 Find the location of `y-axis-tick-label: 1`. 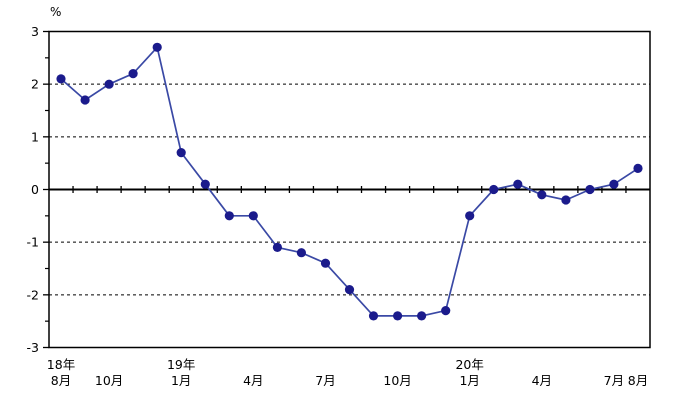

y-axis-tick-label: 1 is located at coordinates (35, 136).